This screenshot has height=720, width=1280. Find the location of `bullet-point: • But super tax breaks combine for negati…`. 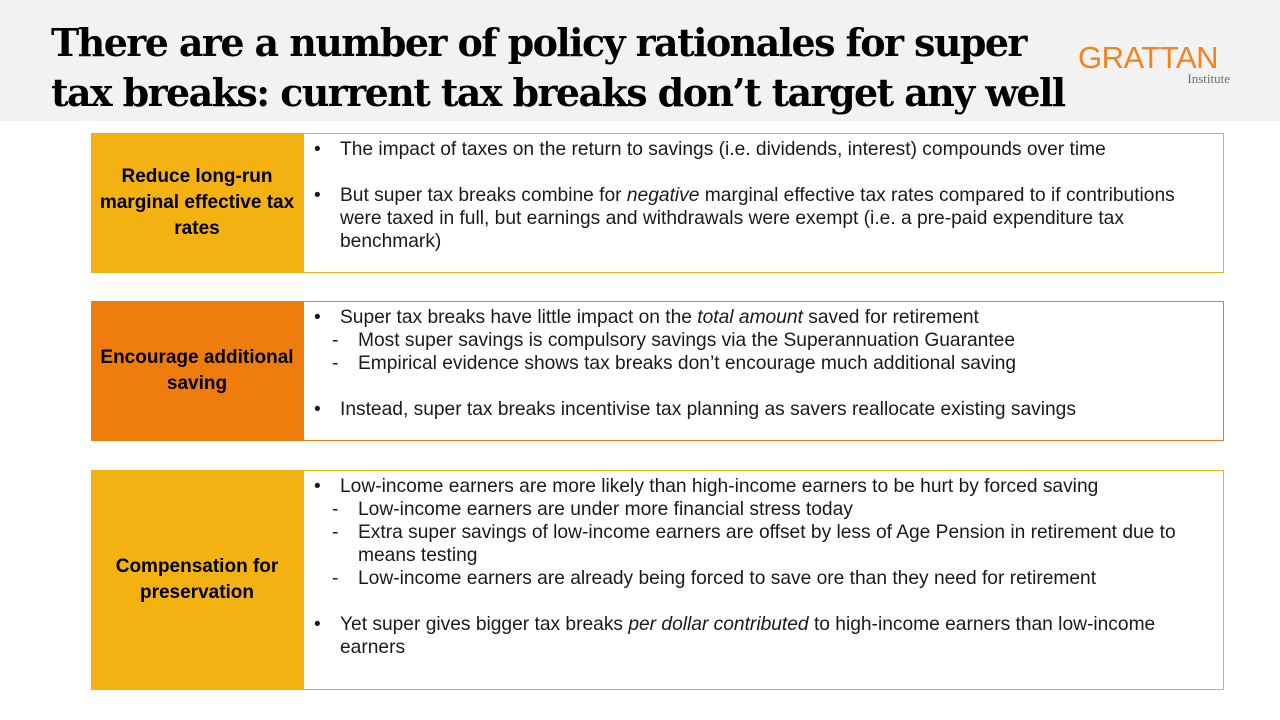

bullet-point: • But super tax breaks combine for negati… is located at coordinates (761, 218).